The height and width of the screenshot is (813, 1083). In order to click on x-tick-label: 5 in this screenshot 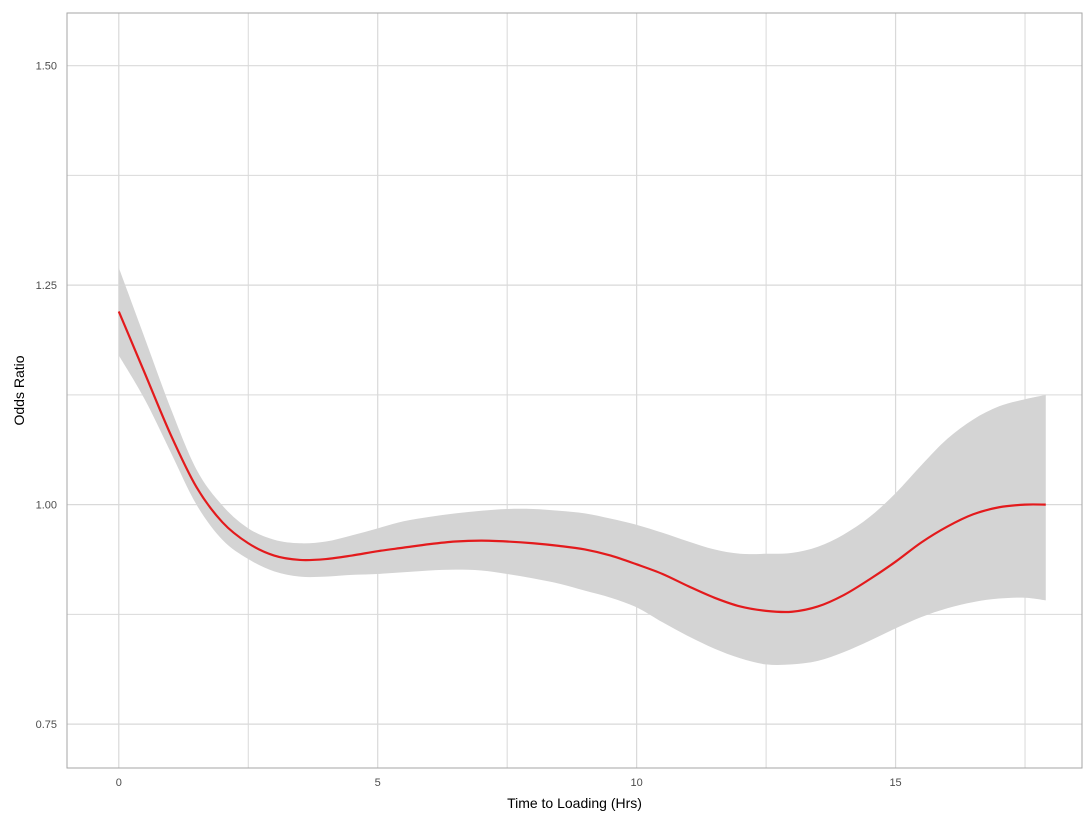, I will do `click(378, 783)`.